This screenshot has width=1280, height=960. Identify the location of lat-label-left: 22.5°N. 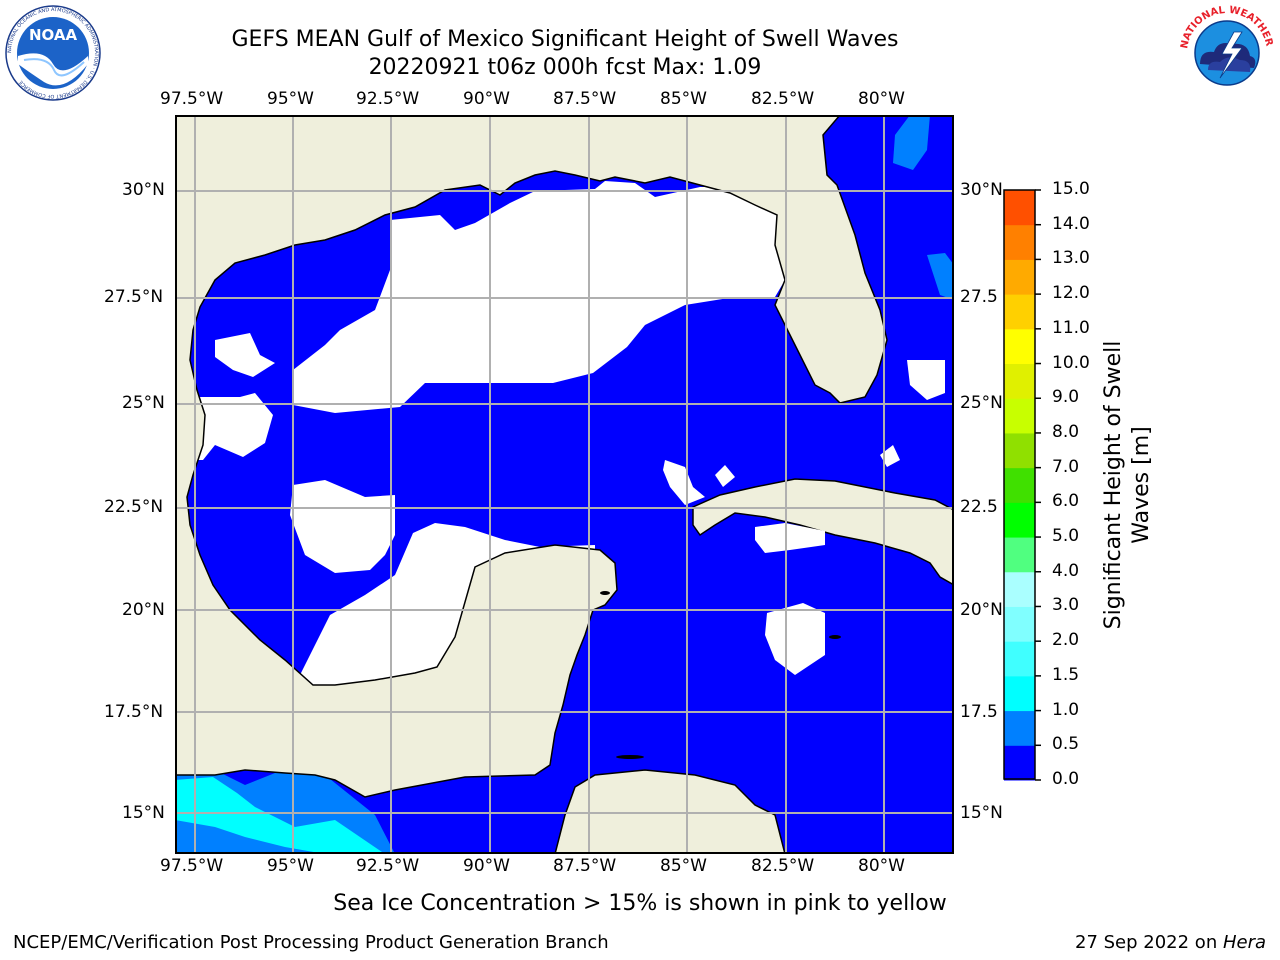
(134, 507).